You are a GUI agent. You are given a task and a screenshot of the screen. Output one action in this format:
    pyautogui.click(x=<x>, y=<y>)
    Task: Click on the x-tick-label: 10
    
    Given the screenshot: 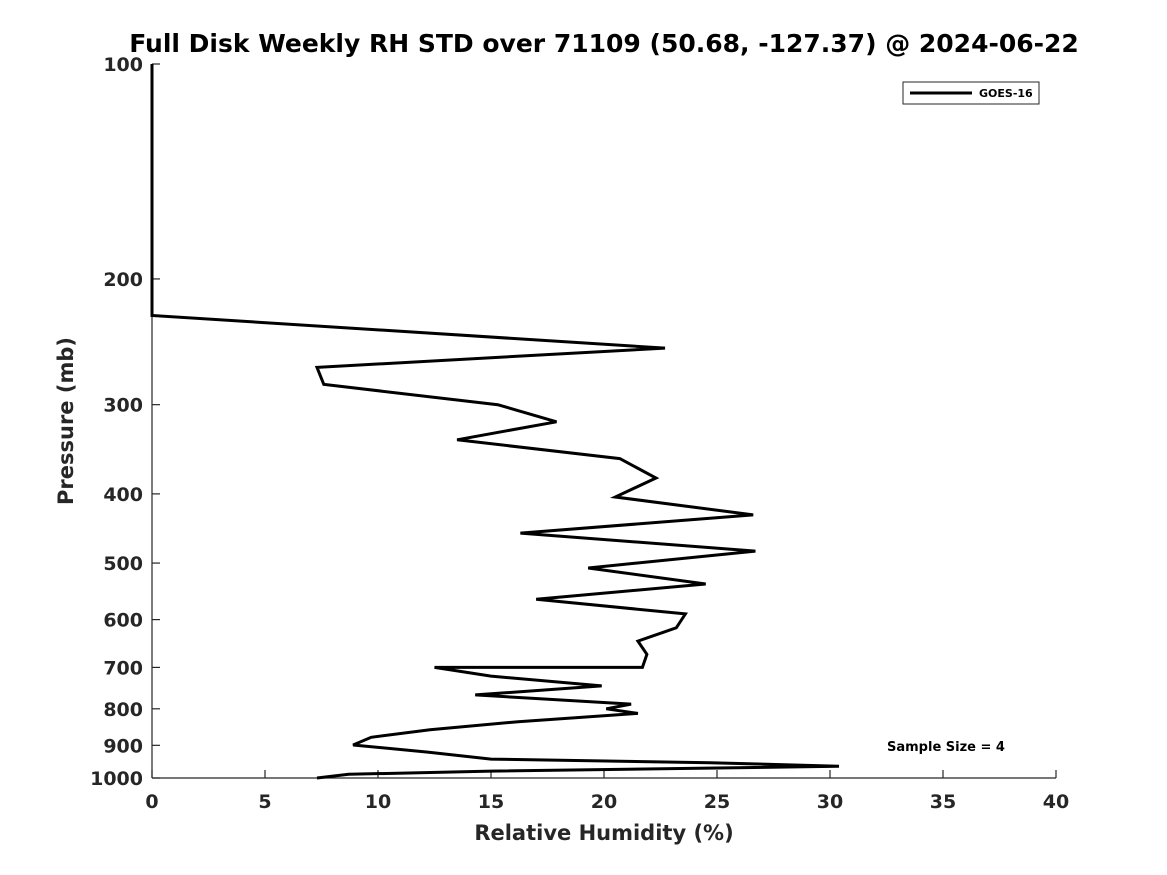 What is the action you would take?
    pyautogui.click(x=378, y=802)
    